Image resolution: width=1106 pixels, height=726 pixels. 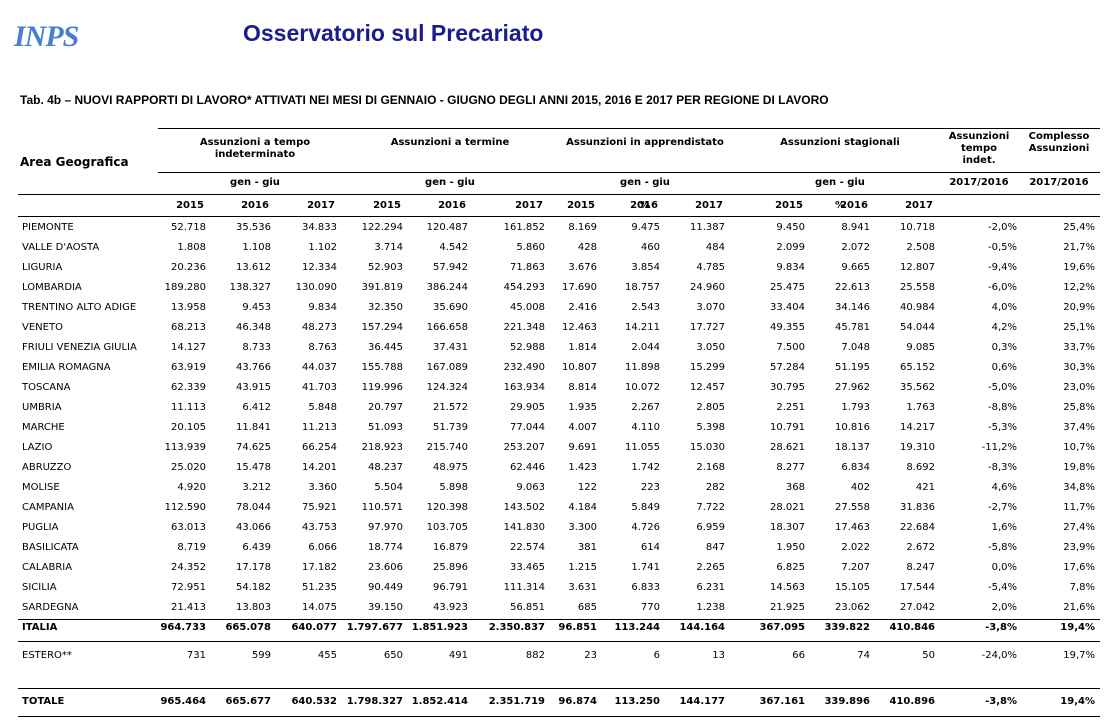 What do you see at coordinates (1059, 182) in the screenshot?
I see `period-header: 2017/2016` at bounding box center [1059, 182].